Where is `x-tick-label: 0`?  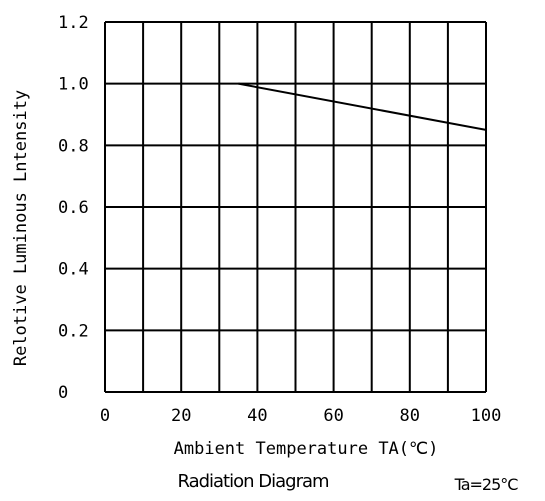
x-tick-label: 0 is located at coordinates (105, 416).